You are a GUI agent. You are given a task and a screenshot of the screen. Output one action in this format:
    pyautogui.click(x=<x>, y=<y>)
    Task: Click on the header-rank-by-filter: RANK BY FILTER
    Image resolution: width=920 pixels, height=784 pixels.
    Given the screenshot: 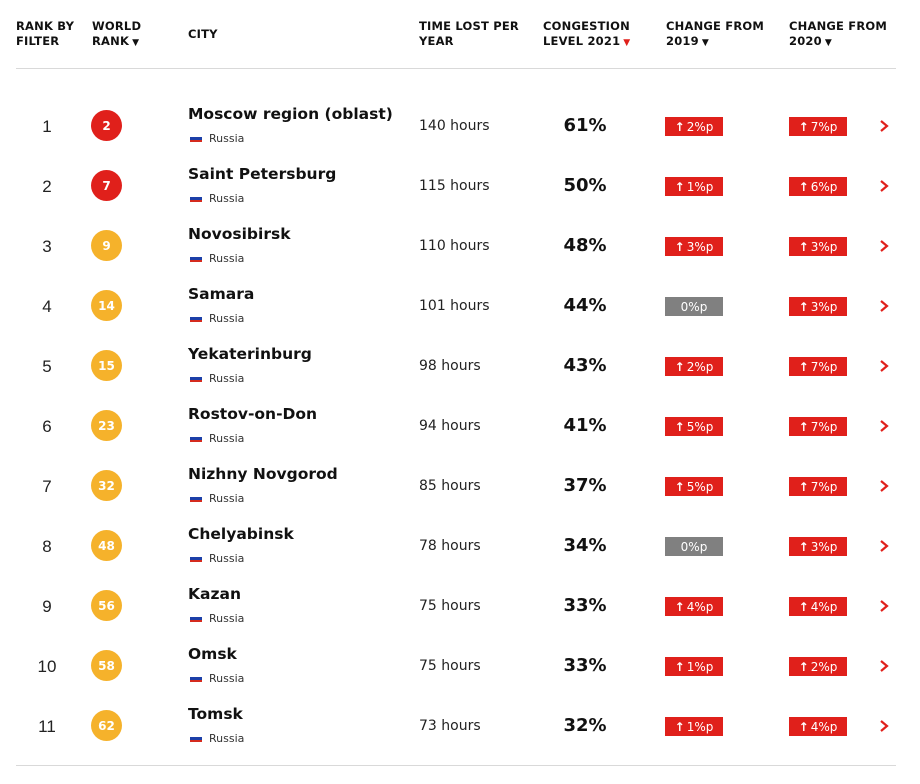 What is the action you would take?
    pyautogui.click(x=45, y=33)
    